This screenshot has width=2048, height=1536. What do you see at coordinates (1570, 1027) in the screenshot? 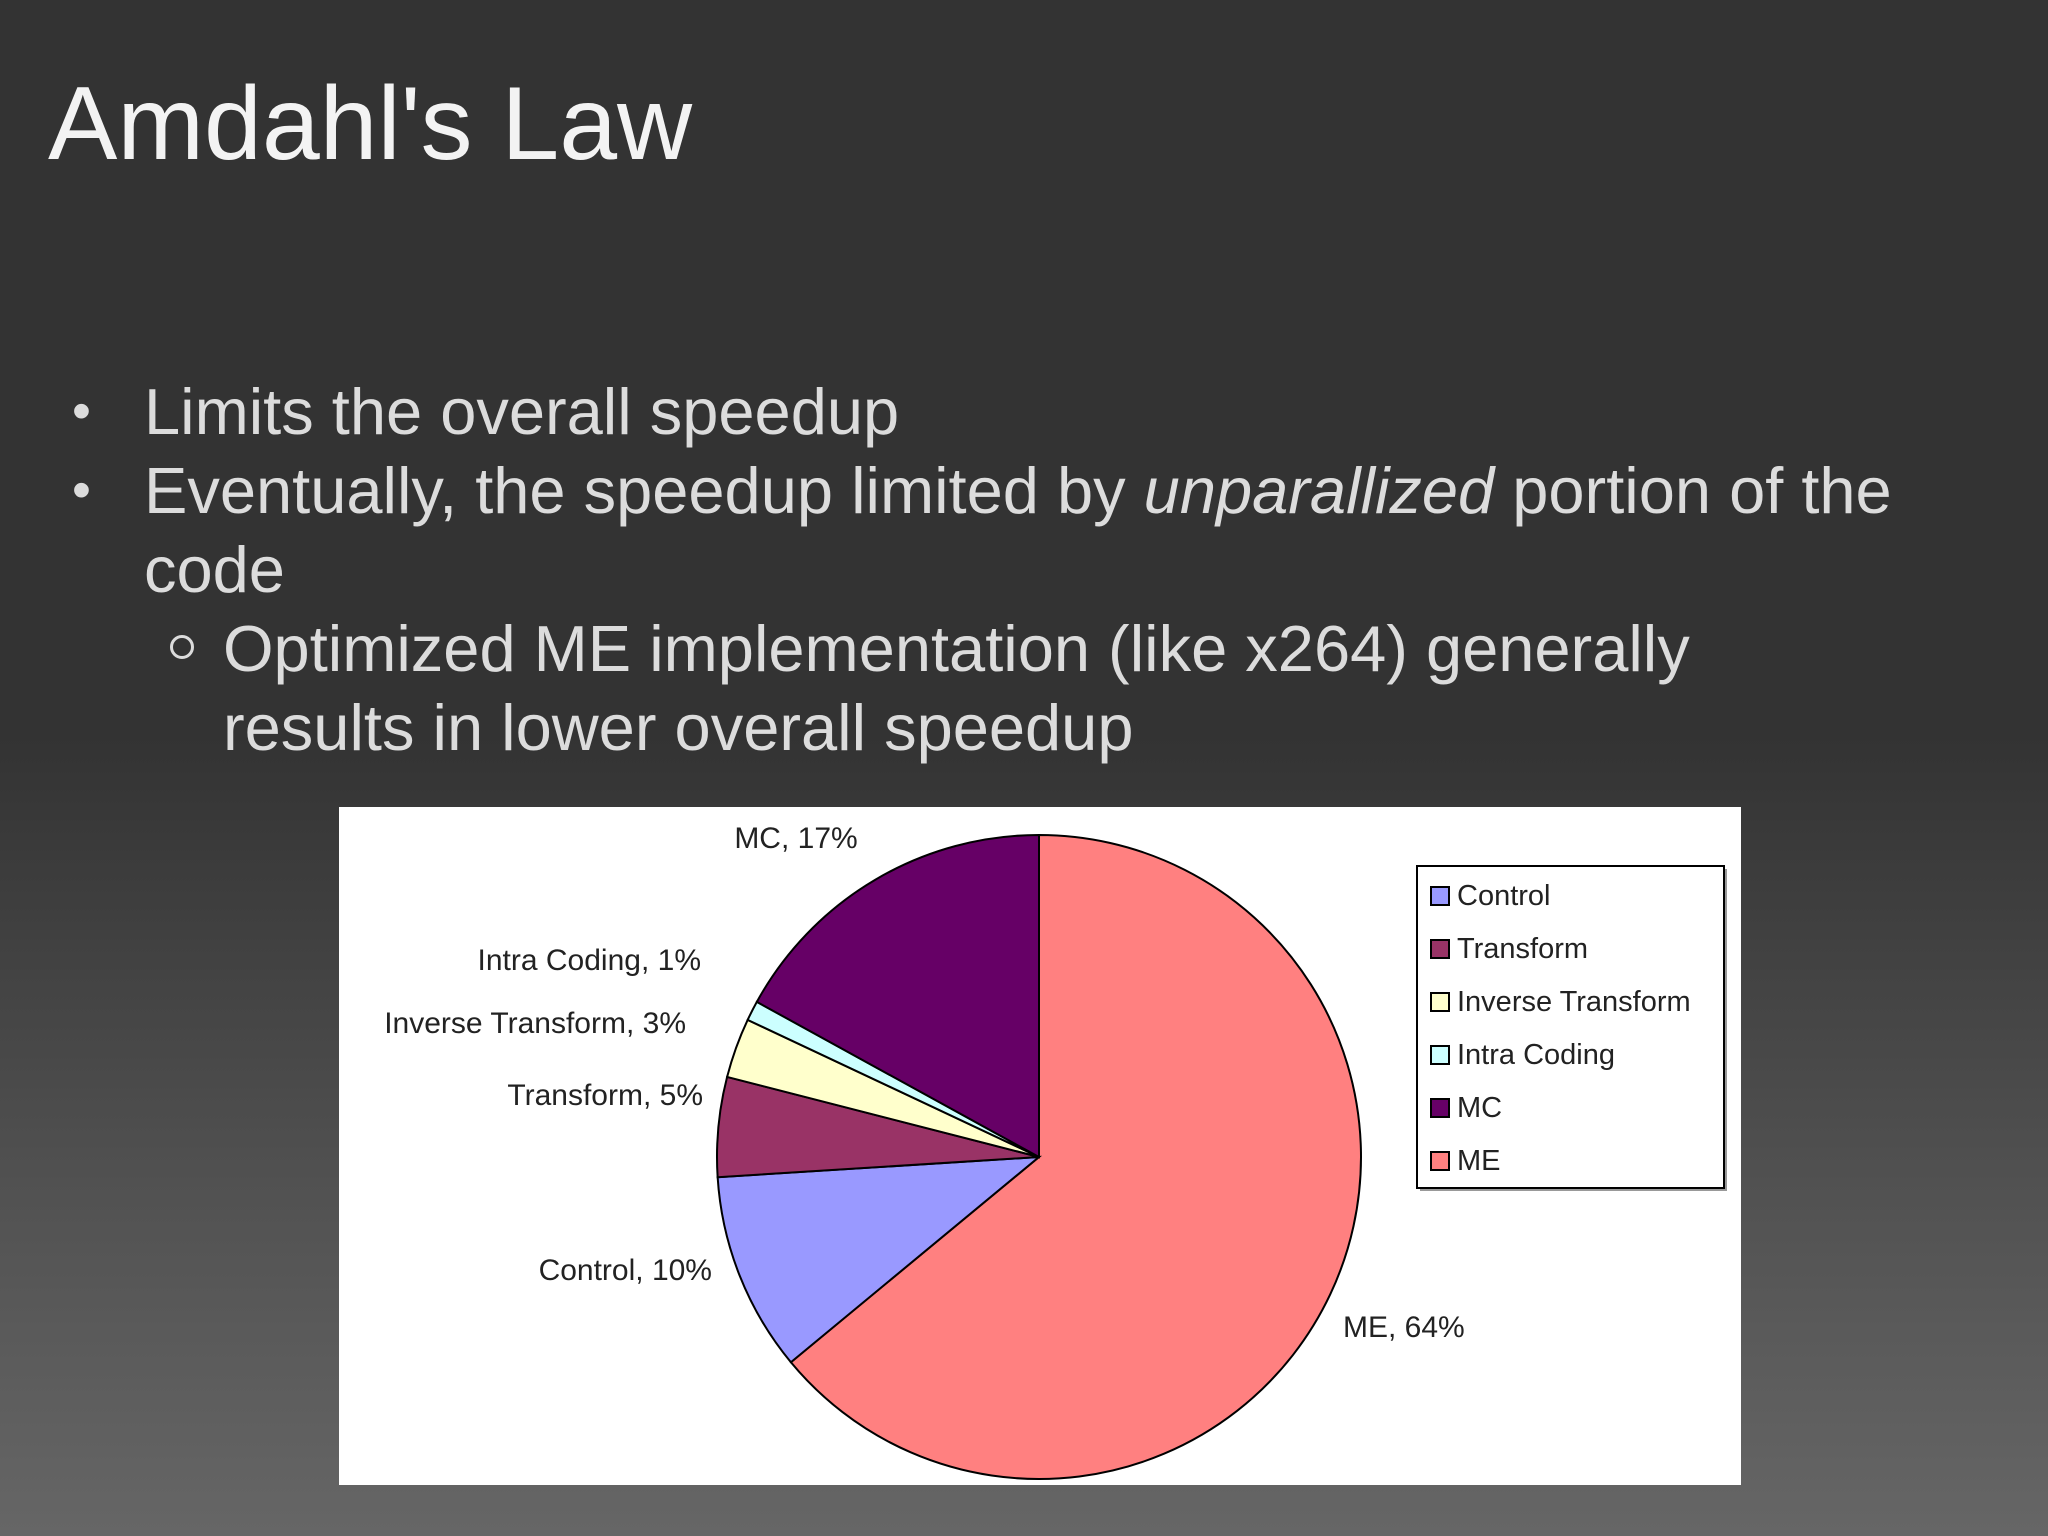
I see `legend-box` at bounding box center [1570, 1027].